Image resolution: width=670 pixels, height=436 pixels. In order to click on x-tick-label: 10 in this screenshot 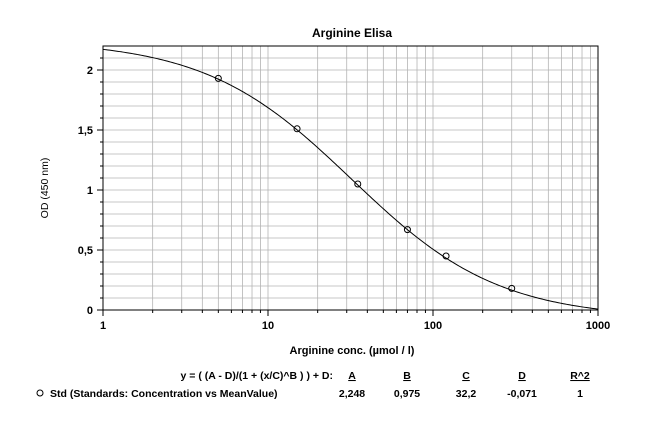, I will do `click(268, 326)`.